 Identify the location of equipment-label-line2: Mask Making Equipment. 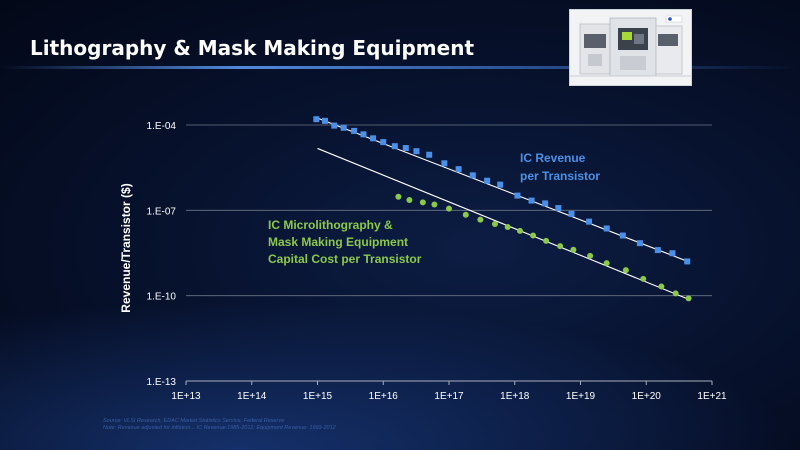
(338, 242).